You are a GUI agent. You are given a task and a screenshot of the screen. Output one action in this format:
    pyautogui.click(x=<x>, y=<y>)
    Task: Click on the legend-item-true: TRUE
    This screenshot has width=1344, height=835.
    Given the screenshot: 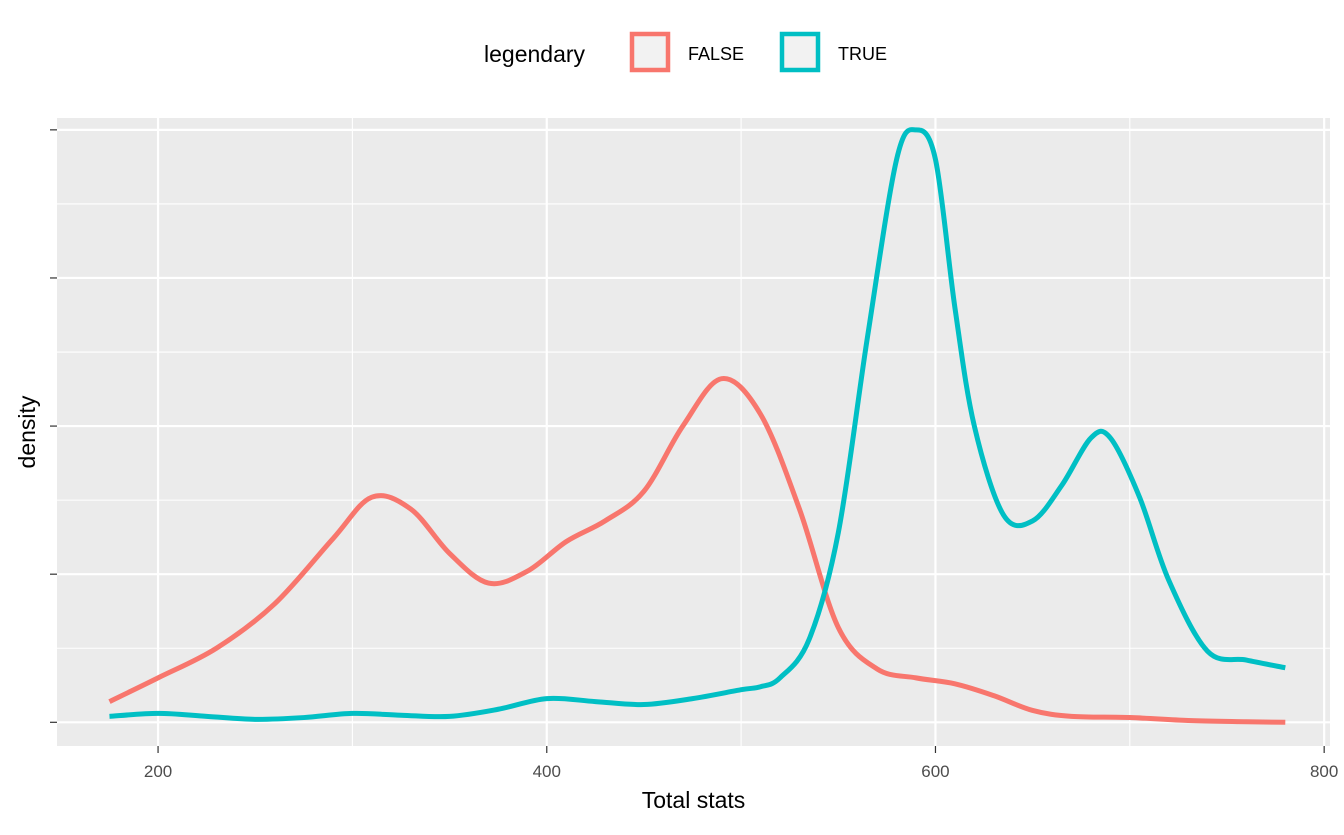 What is the action you would take?
    pyautogui.click(x=833, y=52)
    